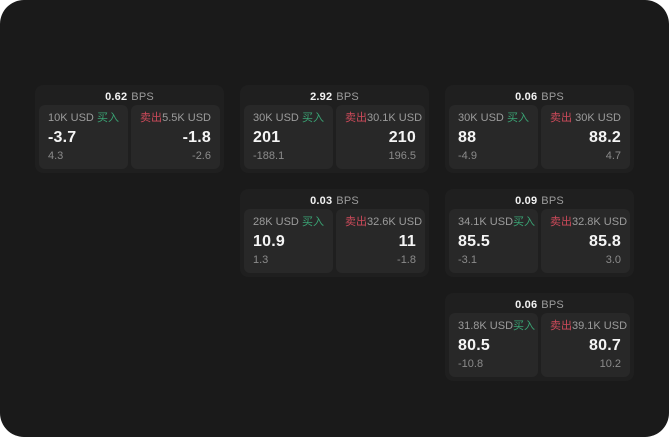  I want to click on bps-value: 0.09, so click(526, 200).